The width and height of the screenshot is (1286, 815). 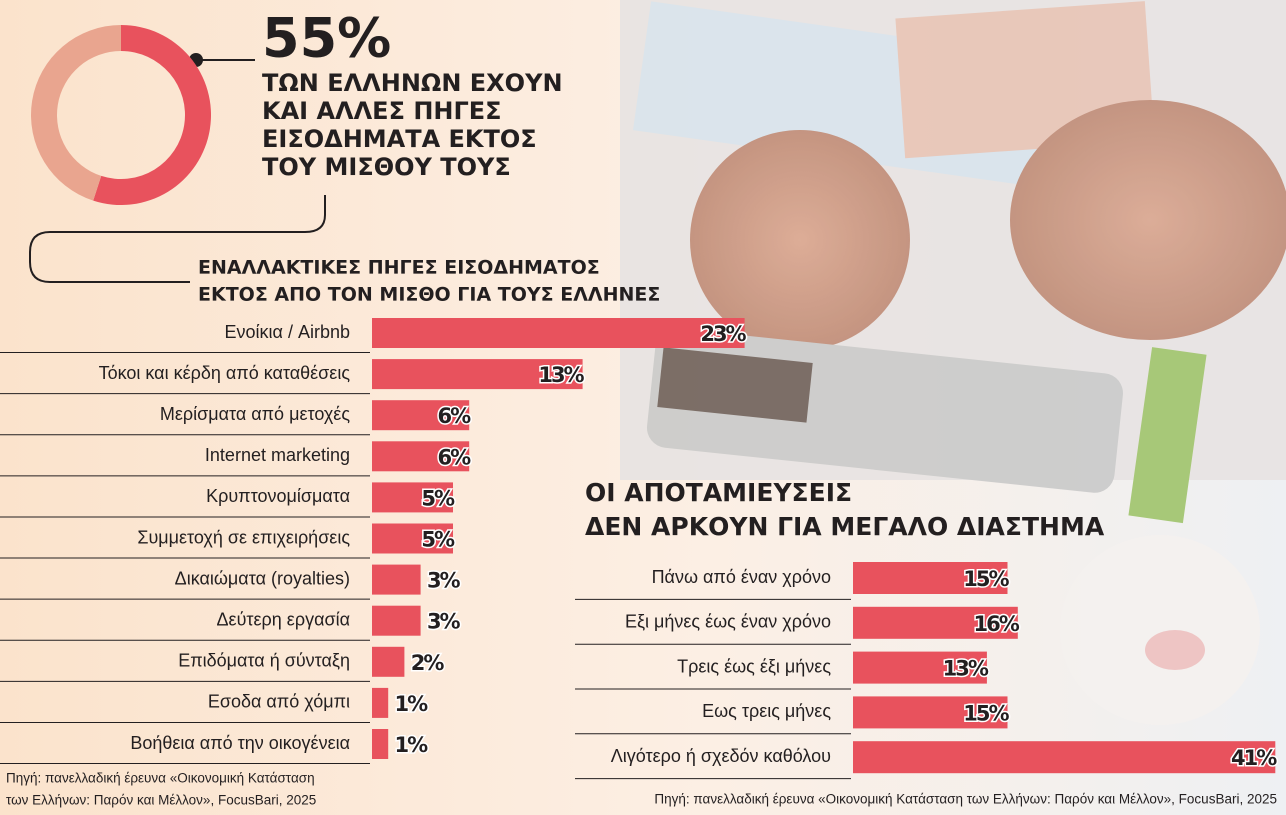 I want to click on category-label: Εξι μήνες έως έναν χρόνο, so click(x=728, y=622).